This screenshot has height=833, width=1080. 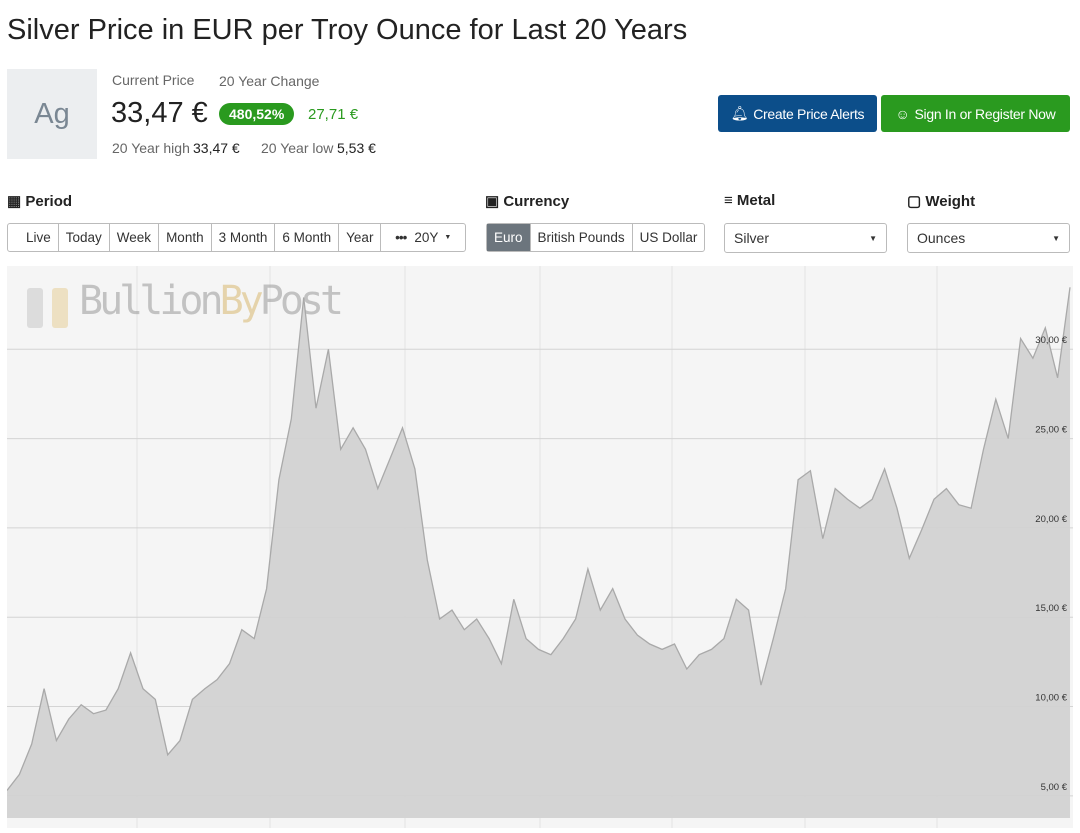 What do you see at coordinates (153, 80) in the screenshot?
I see `current-label: Current Price` at bounding box center [153, 80].